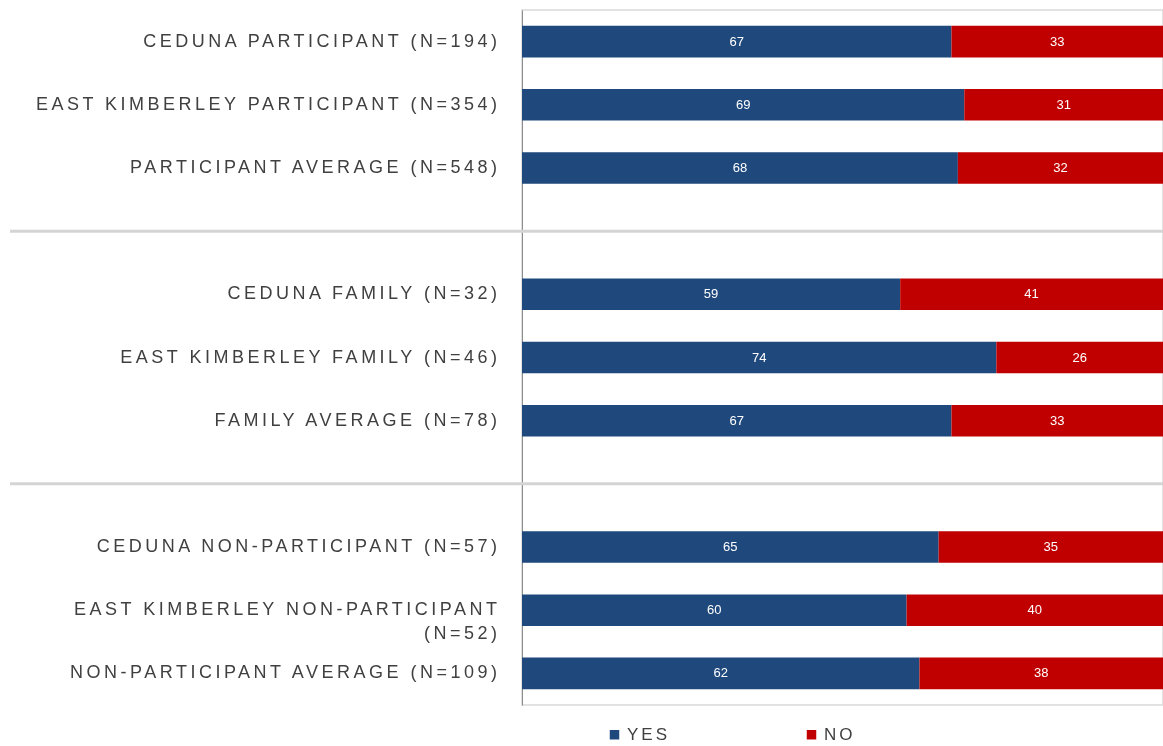 Image resolution: width=1163 pixels, height=746 pixels. I want to click on y-tick-label: CEDUNA NON-PARTICIPANT (N=57), so click(298, 546).